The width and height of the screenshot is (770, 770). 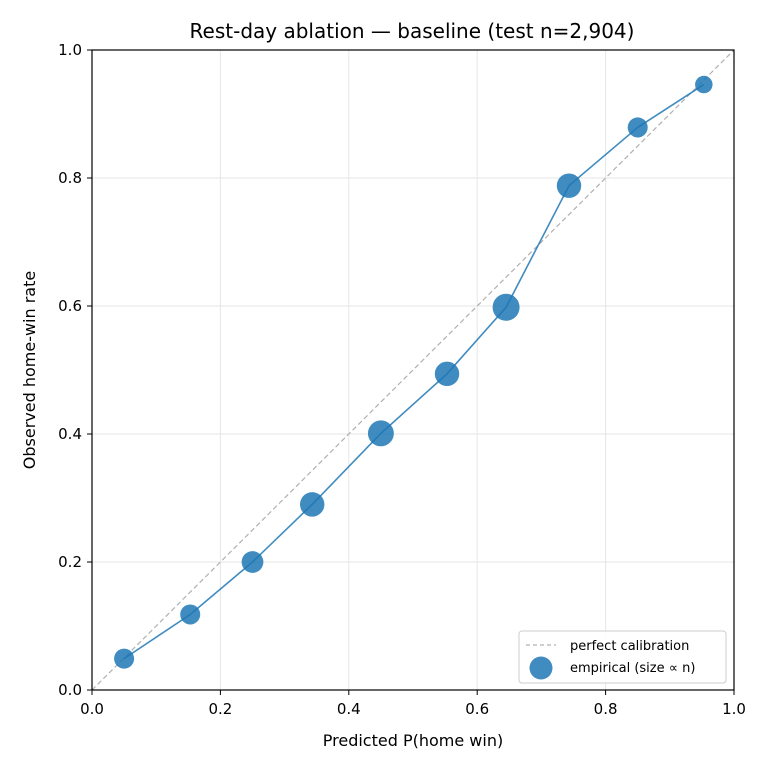 What do you see at coordinates (629, 646) in the screenshot?
I see `legend-reference-label: perfect calibration` at bounding box center [629, 646].